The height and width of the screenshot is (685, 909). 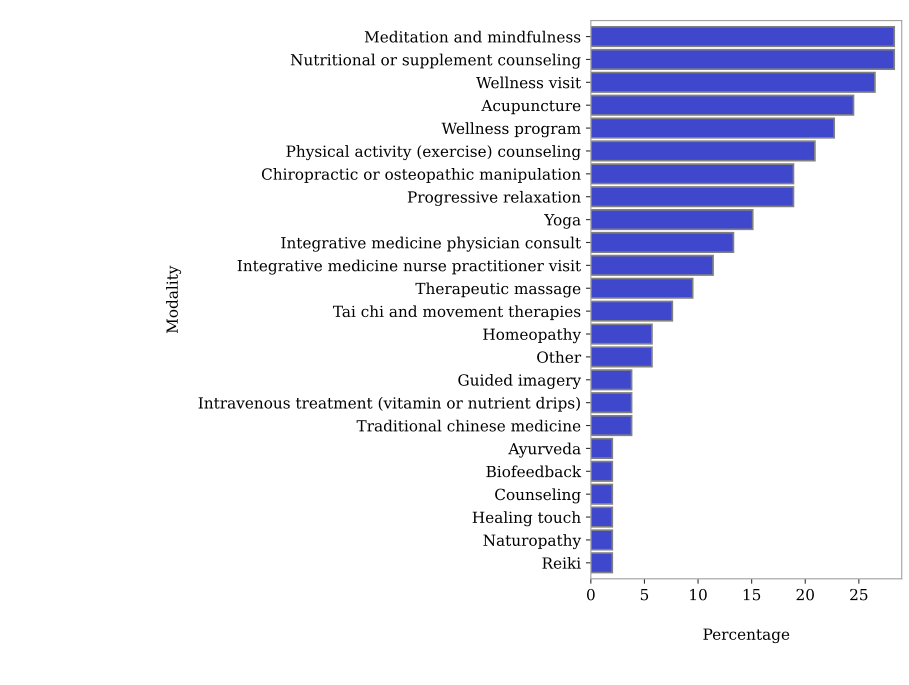 What do you see at coordinates (472, 36) in the screenshot?
I see `y-tick-label: Meditation and mindfulness` at bounding box center [472, 36].